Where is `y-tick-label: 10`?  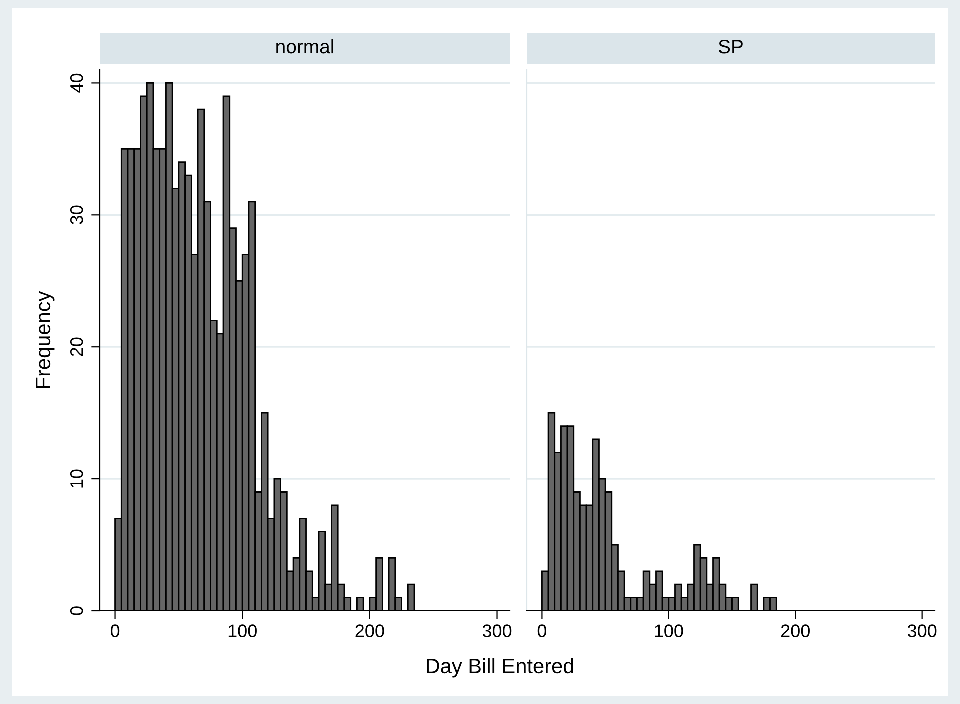
y-tick-label: 10 is located at coordinates (77, 479).